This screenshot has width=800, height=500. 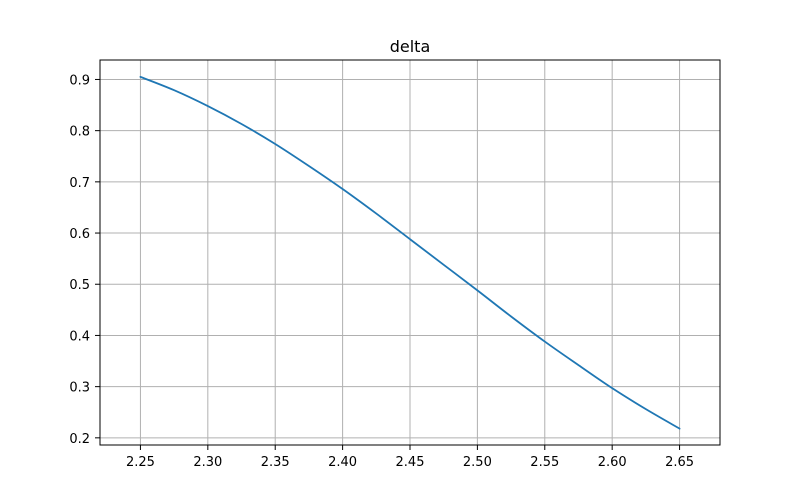 I want to click on y-tick-label: 0.7, so click(x=79, y=183).